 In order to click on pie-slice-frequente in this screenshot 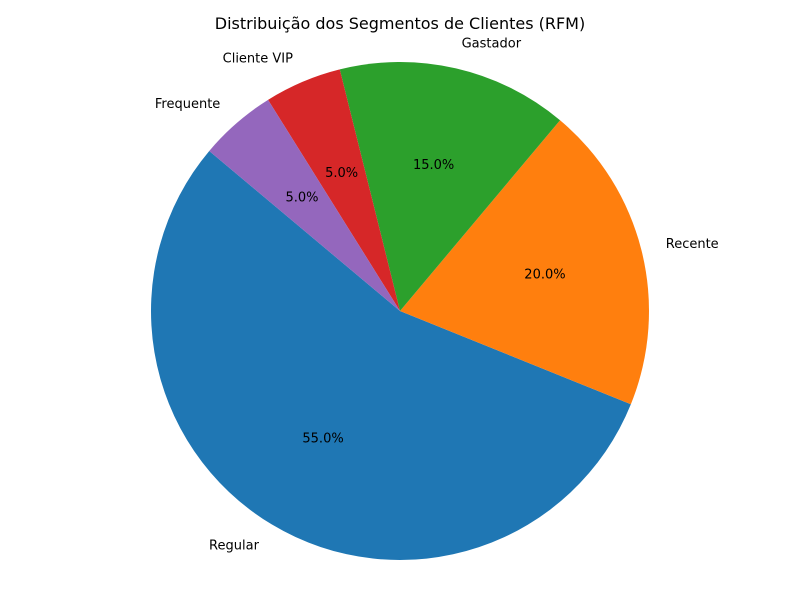, I will do `click(304, 205)`.